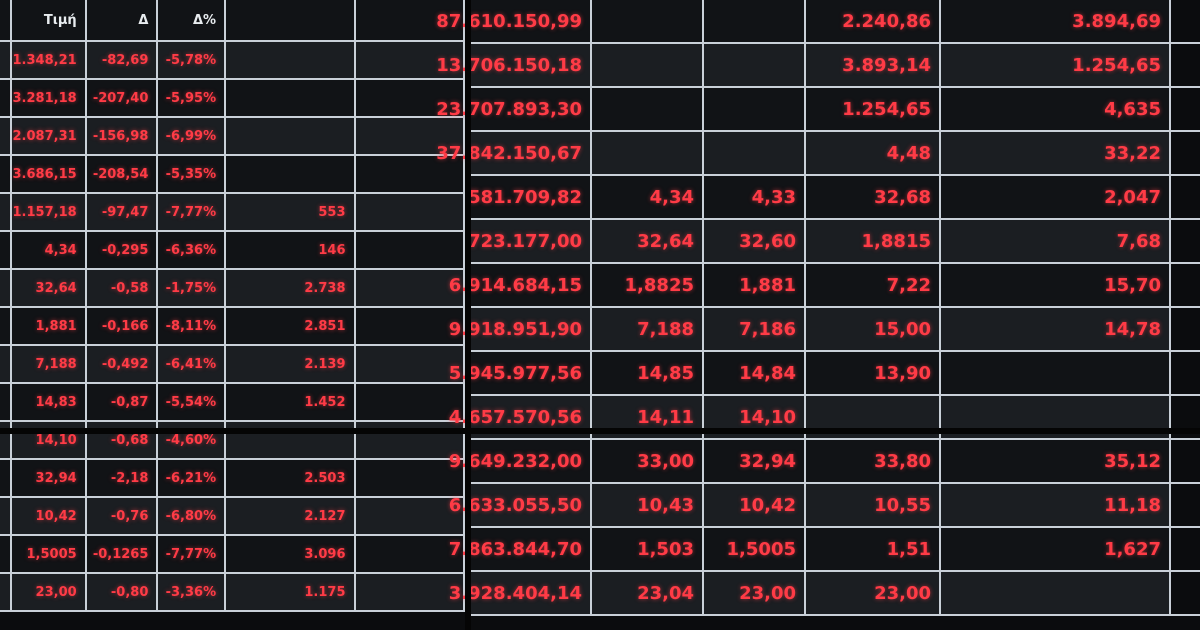  What do you see at coordinates (873, 153) in the screenshot?
I see `quote-cell: 4,48` at bounding box center [873, 153].